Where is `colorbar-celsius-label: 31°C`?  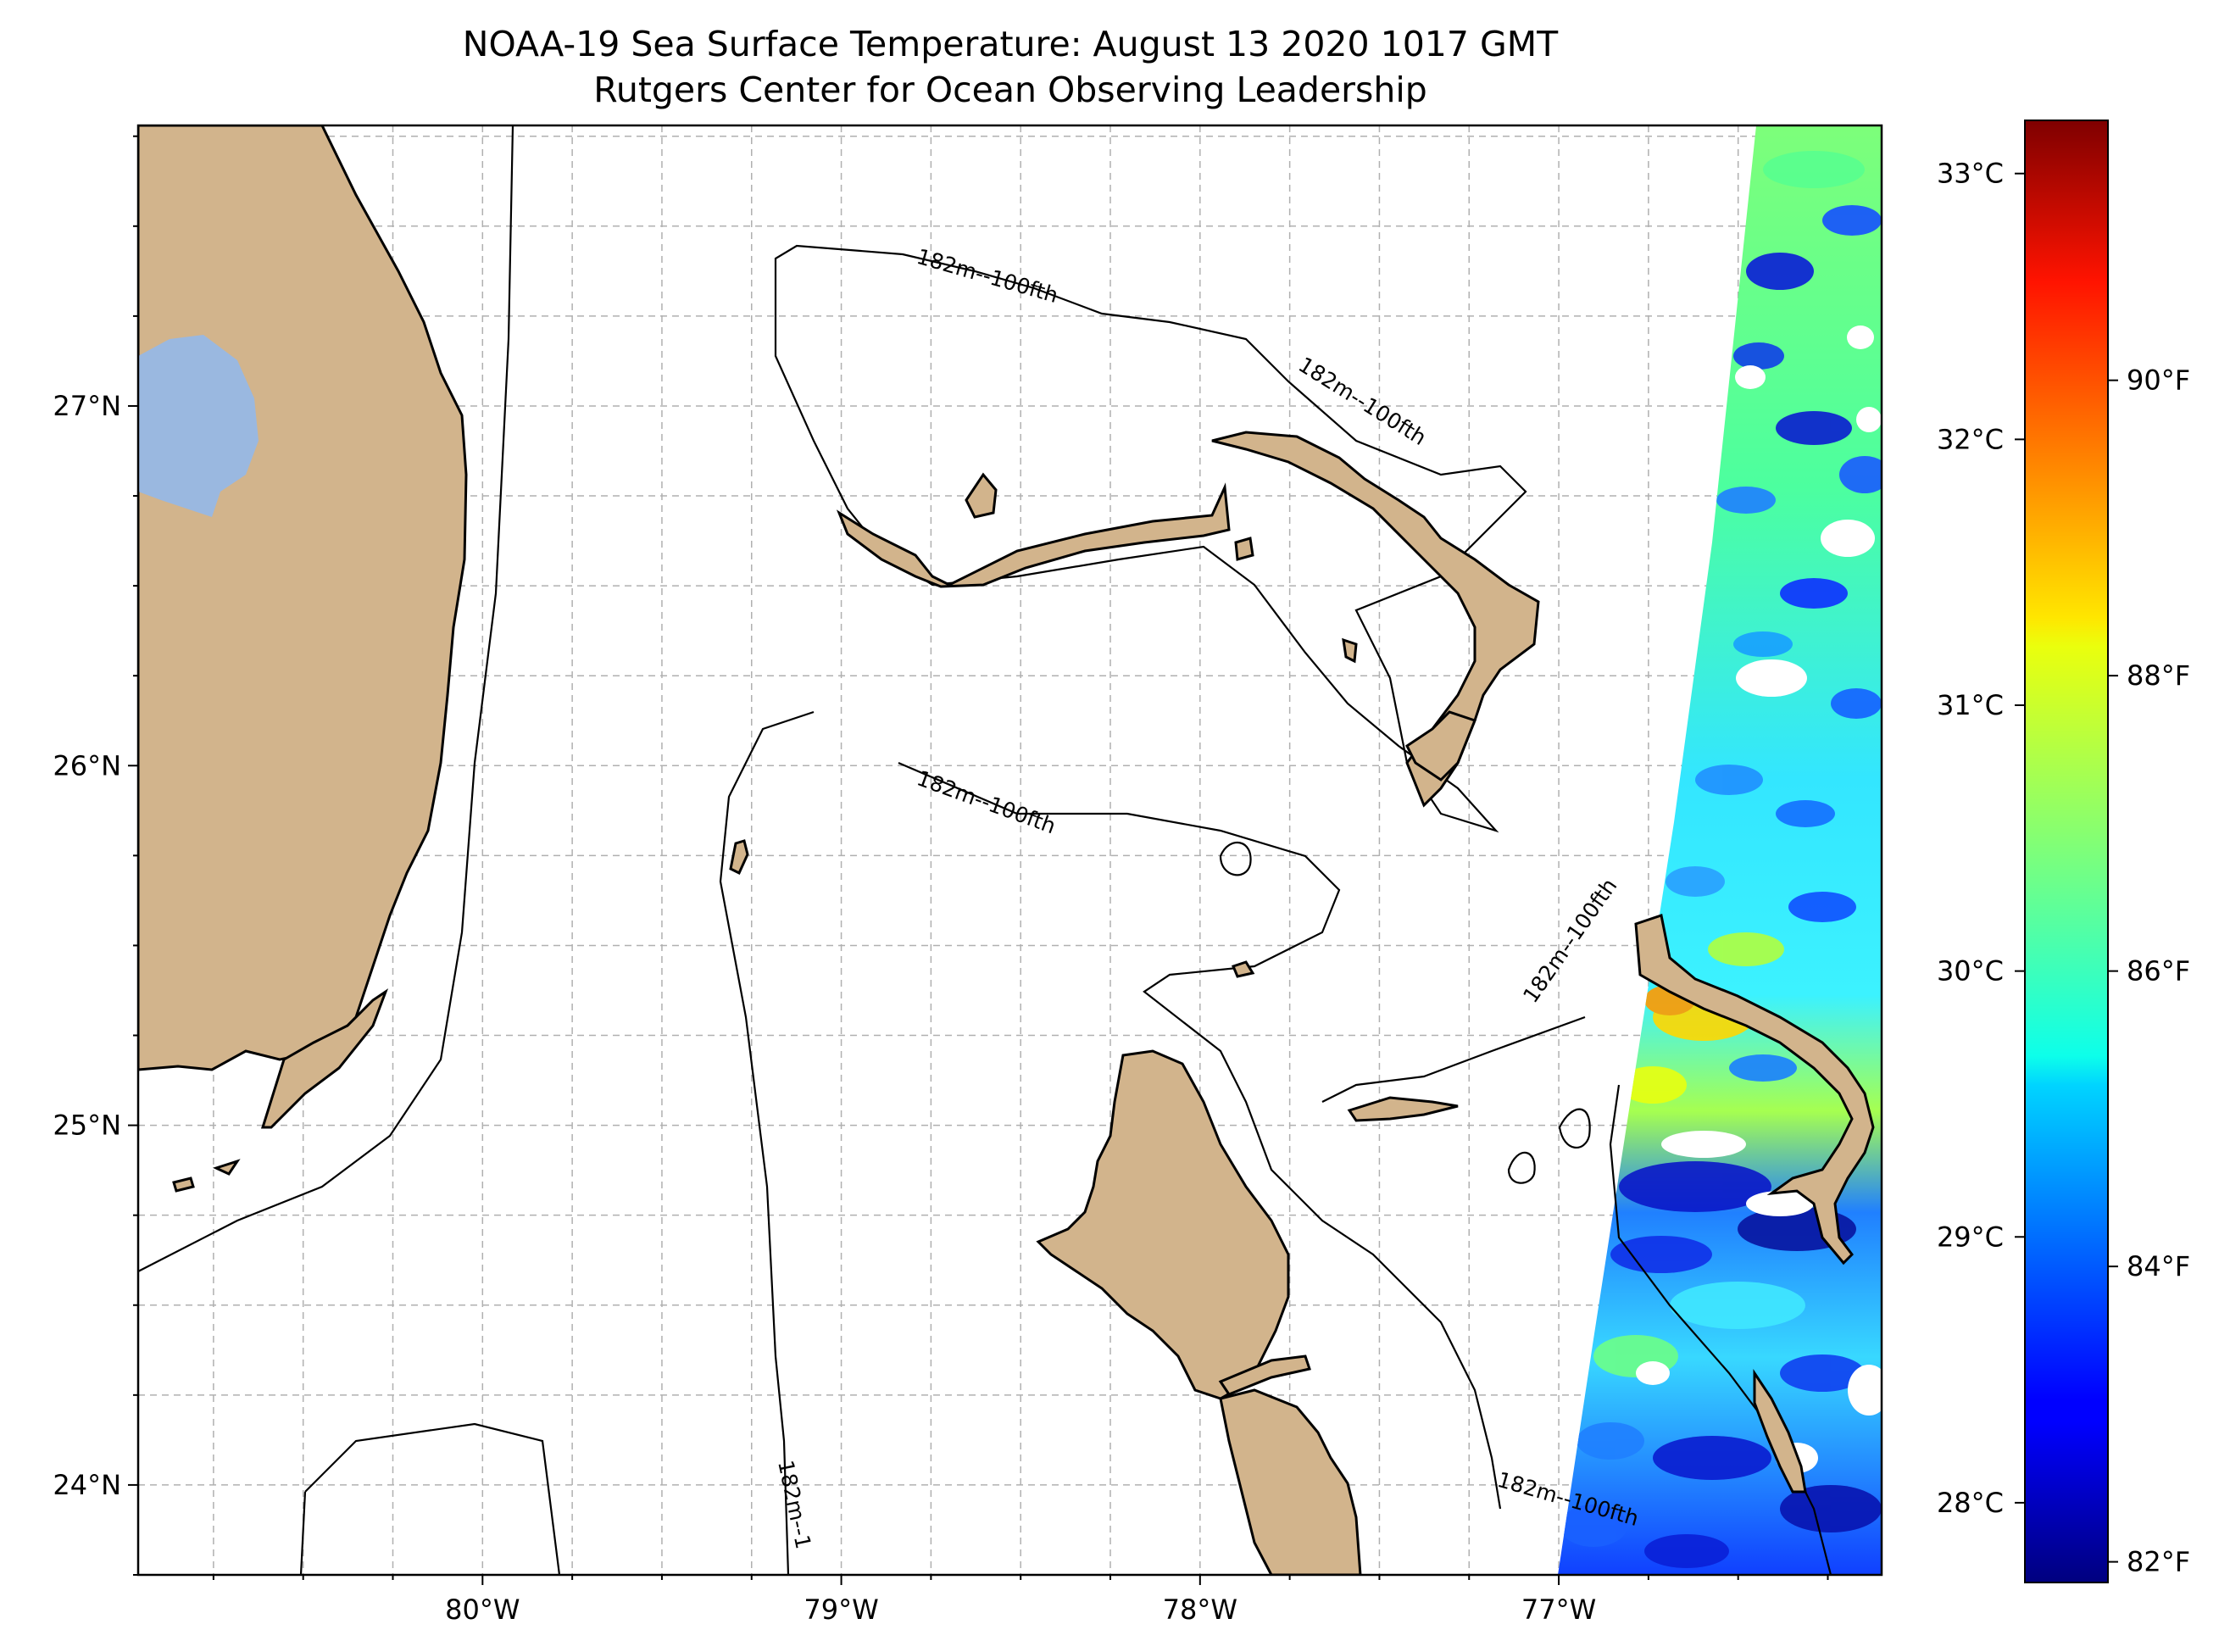 colorbar-celsius-label: 31°C is located at coordinates (1970, 705).